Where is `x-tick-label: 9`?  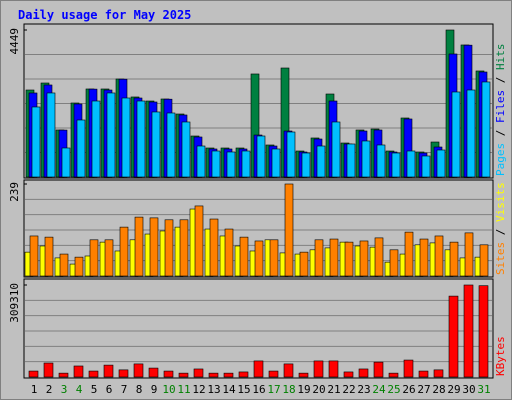
x-tick-label: 9 is located at coordinates (154, 389).